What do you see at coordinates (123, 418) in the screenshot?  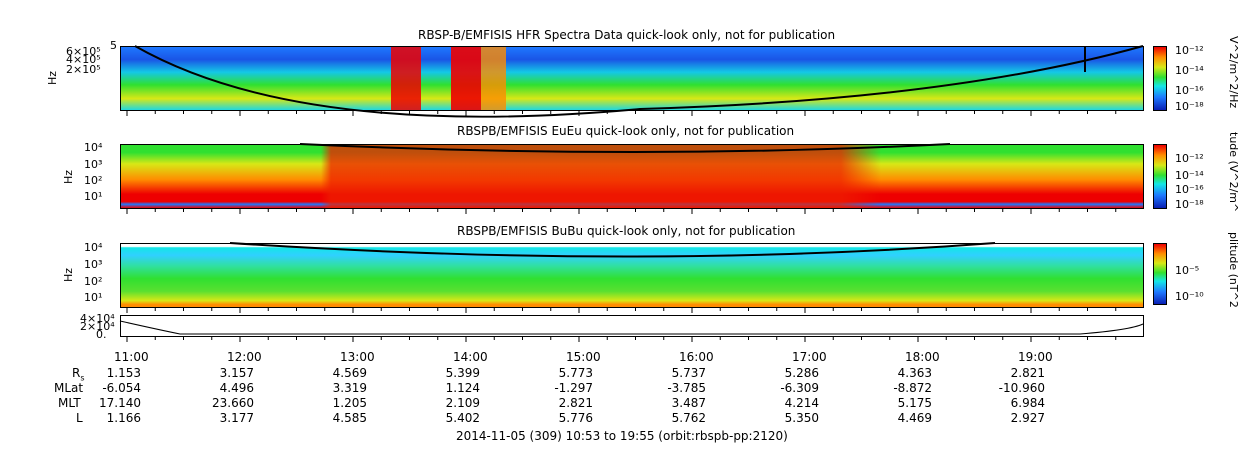 I see `ephem-value: 1.166` at bounding box center [123, 418].